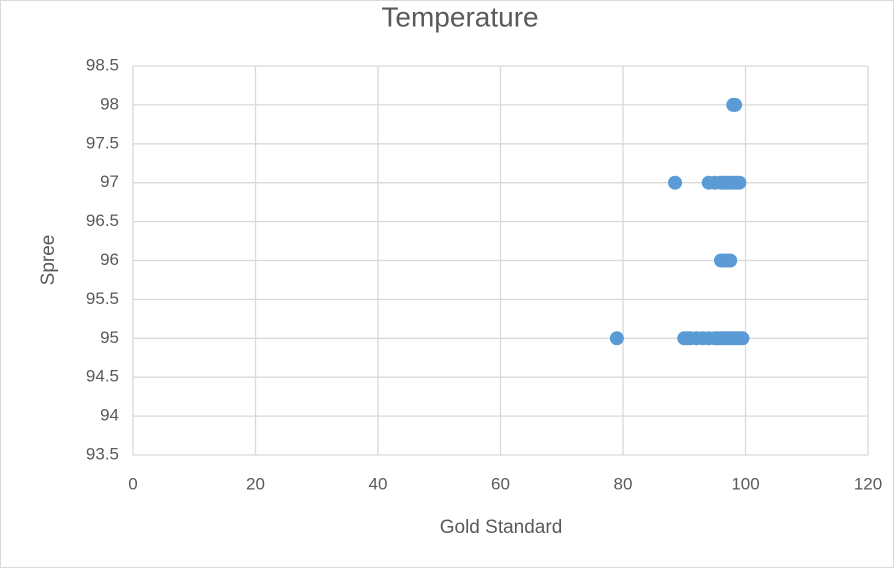 The width and height of the screenshot is (894, 572). I want to click on y-tick-label: 94, so click(109, 415).